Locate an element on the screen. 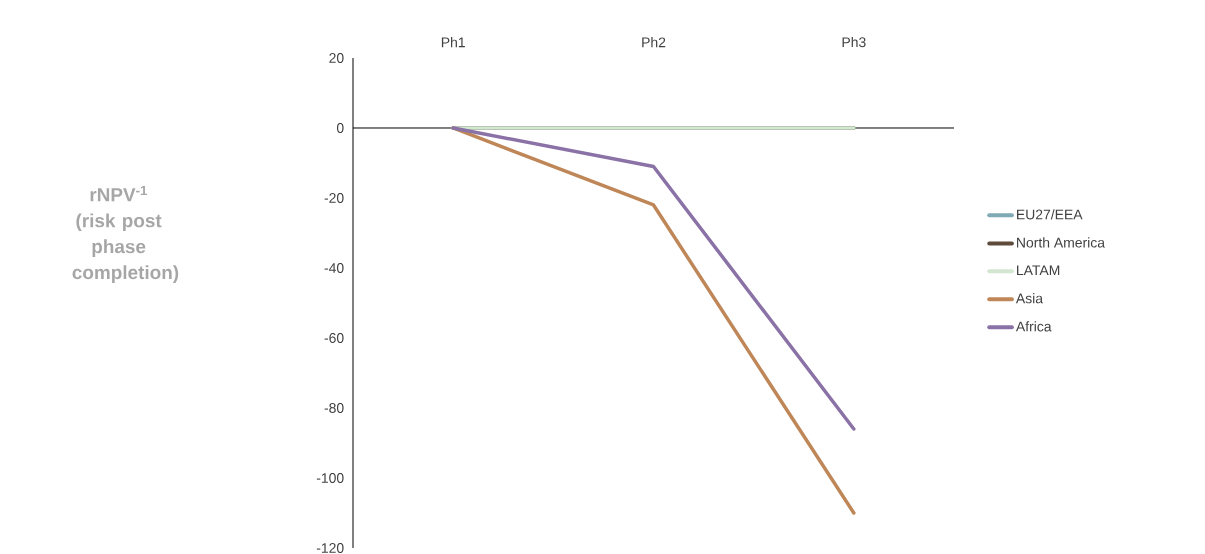 Image resolution: width=1205 pixels, height=554 pixels. legend-label: Asia is located at coordinates (1029, 298).